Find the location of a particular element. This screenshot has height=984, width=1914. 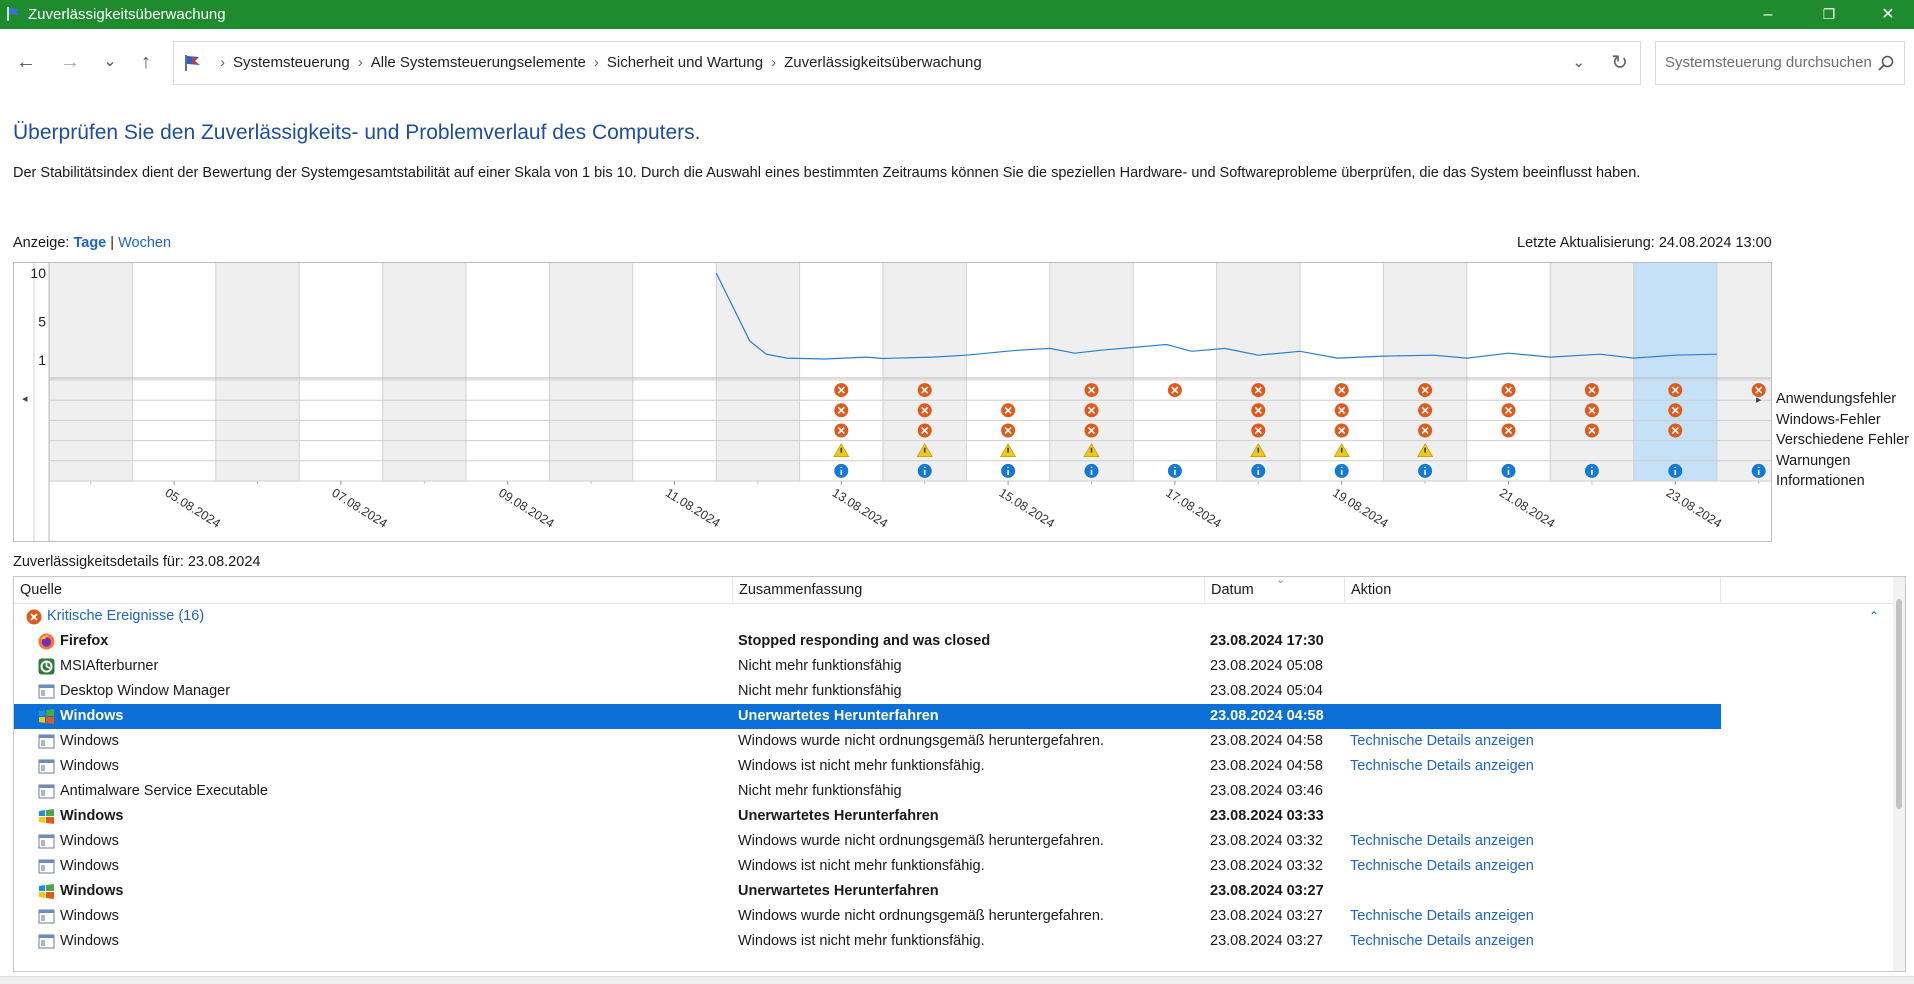

app-icon is located at coordinates (46, 666).